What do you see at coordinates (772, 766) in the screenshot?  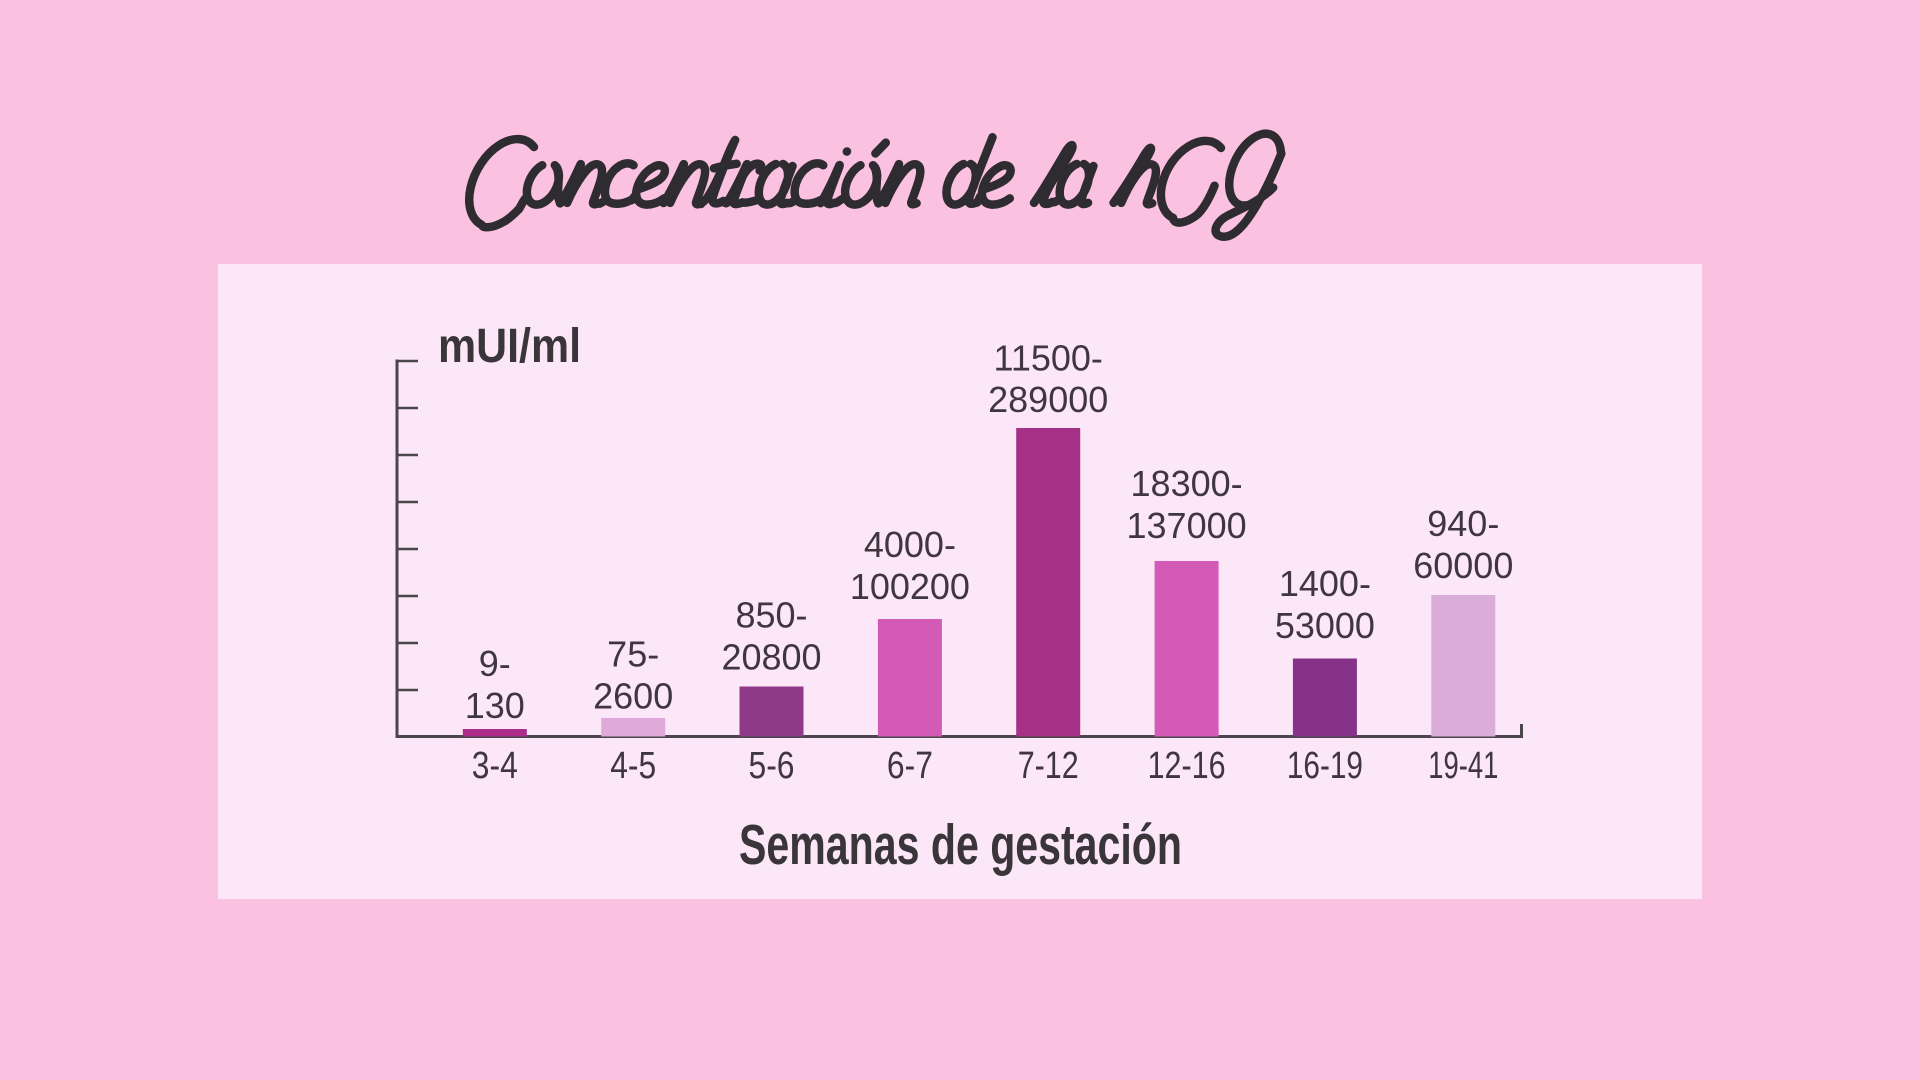 I see `svg-text: 5-6` at bounding box center [772, 766].